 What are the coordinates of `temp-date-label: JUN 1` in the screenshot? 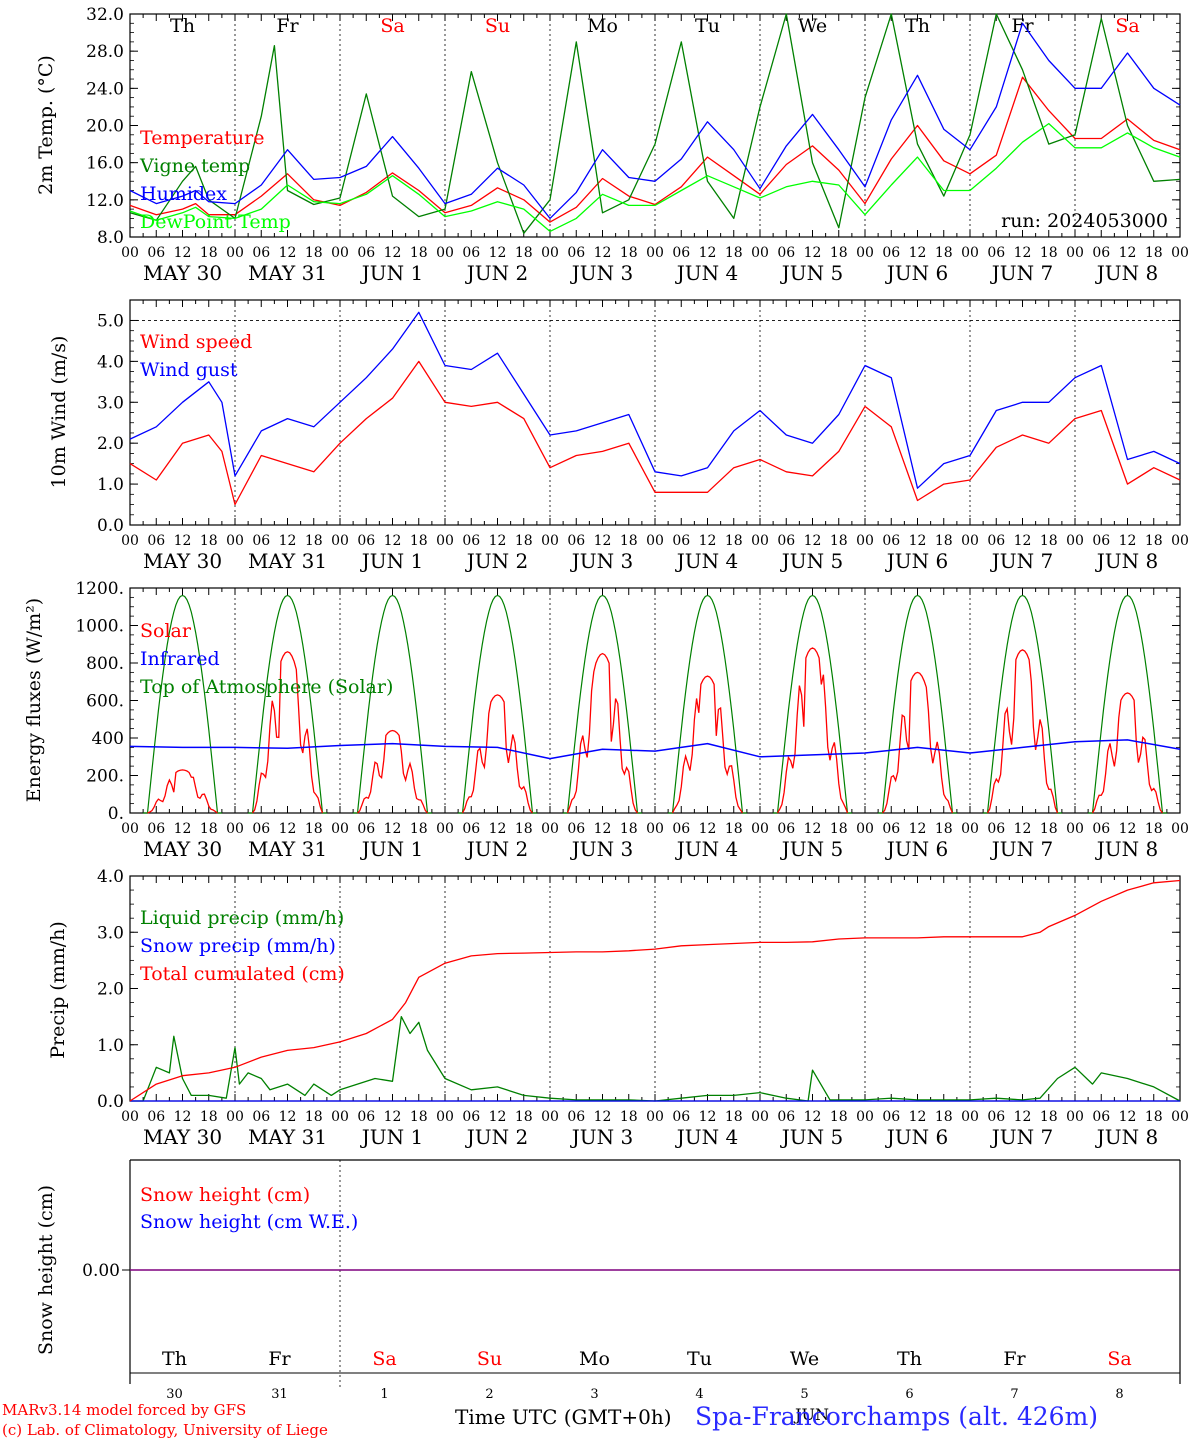 It's located at (391, 273).